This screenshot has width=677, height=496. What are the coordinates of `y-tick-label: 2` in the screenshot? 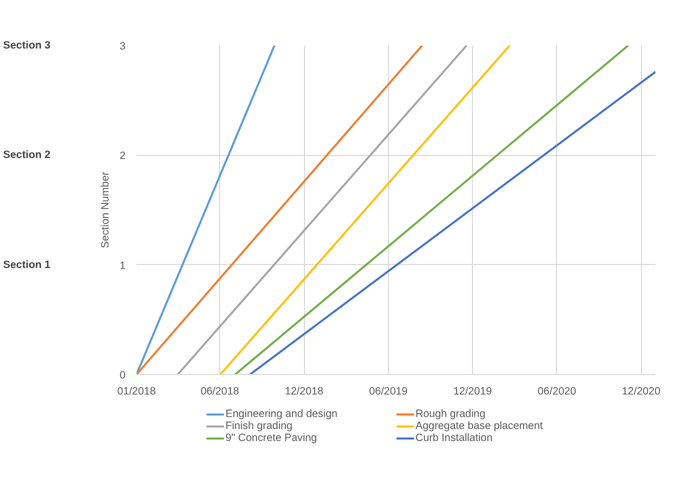 It's located at (123, 156).